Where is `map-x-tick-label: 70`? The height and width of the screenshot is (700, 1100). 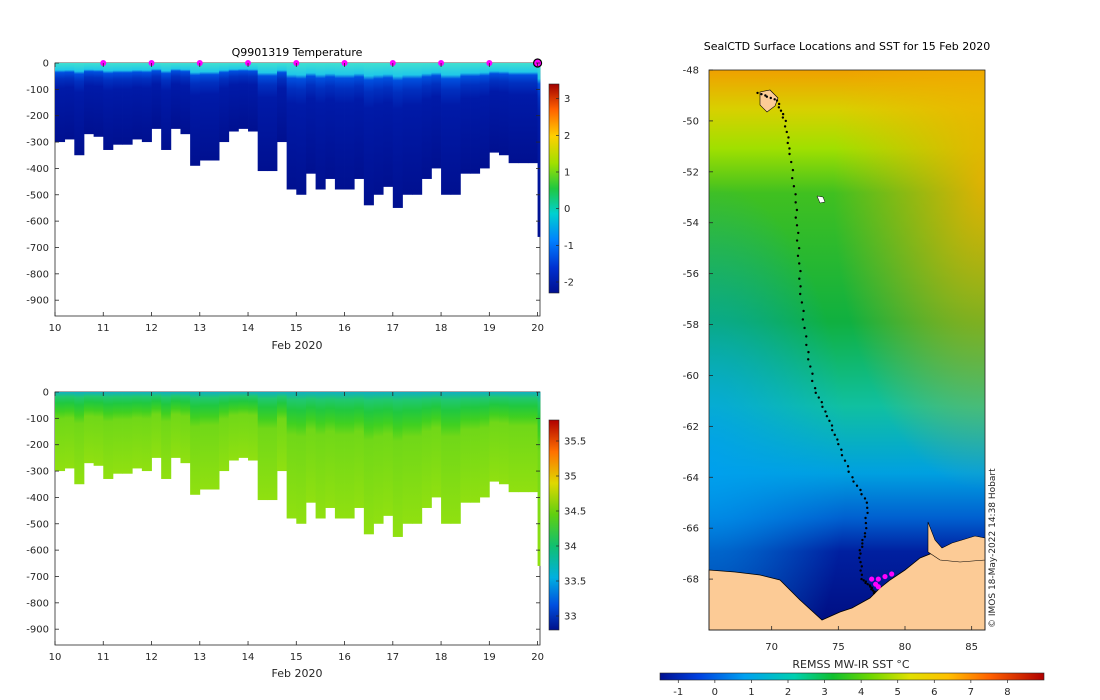
map-x-tick-label: 70 is located at coordinates (771, 647).